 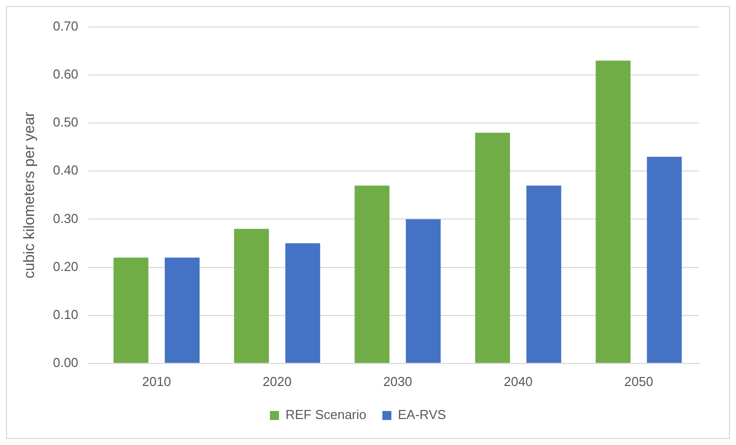 I want to click on legend-label: REF Scenario, so click(x=325, y=414).